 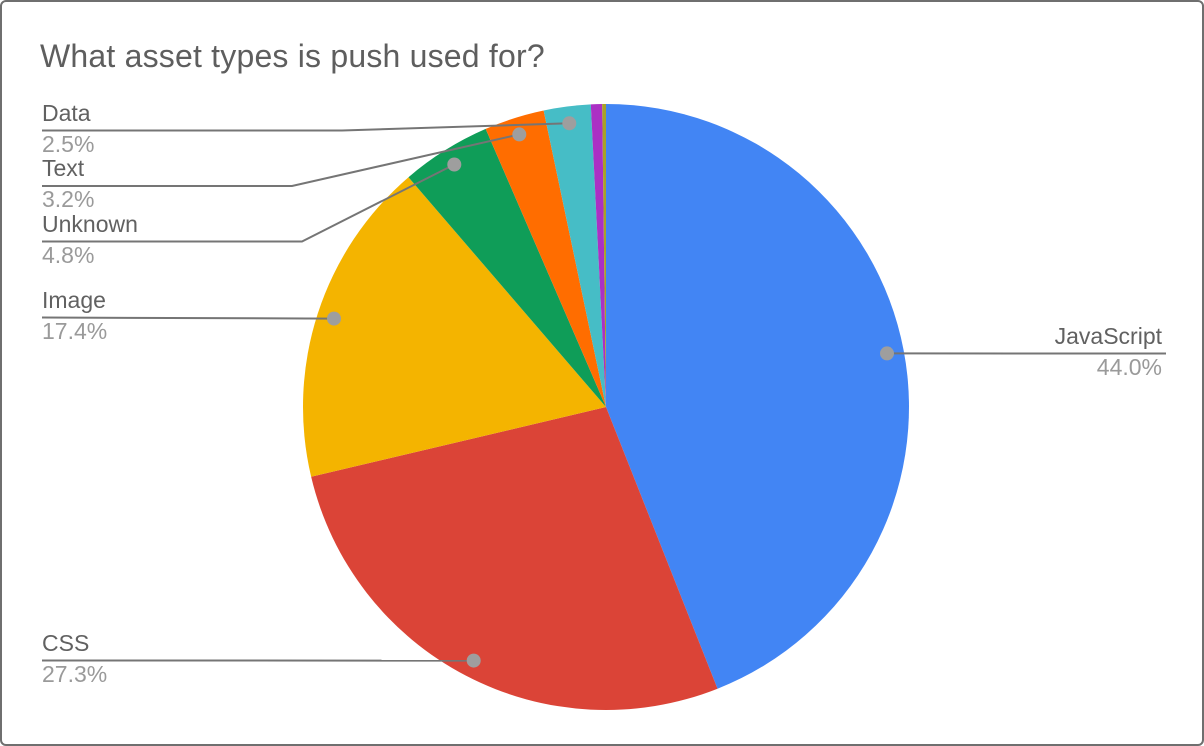 I want to click on chart-title: What asset types is push used for?, so click(x=292, y=56).